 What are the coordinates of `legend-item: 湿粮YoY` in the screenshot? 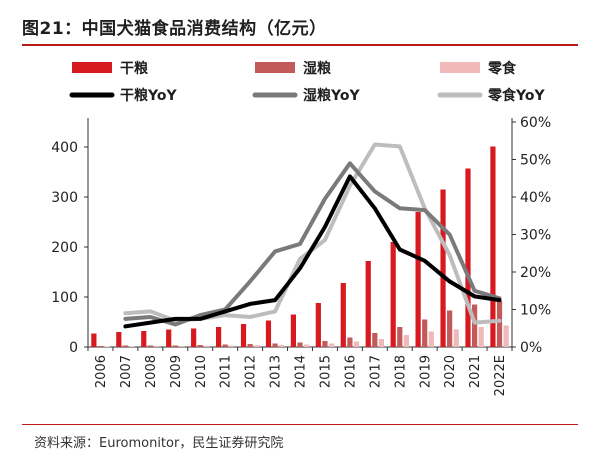 It's located at (306, 95).